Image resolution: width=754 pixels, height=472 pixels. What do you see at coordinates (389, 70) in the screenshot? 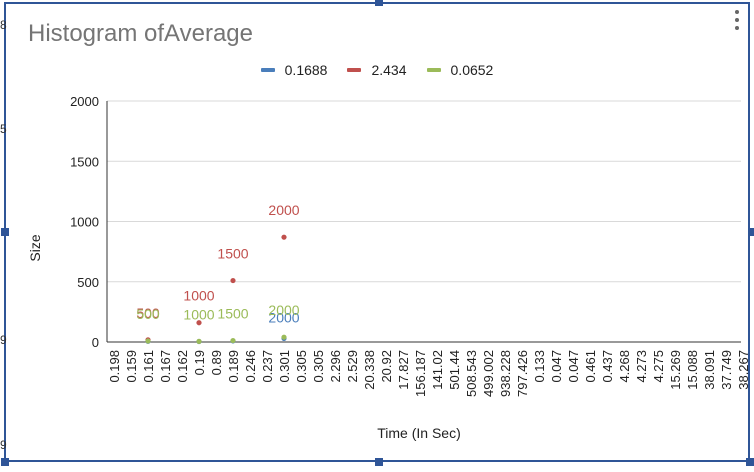
I see `legend-label: 2.434` at bounding box center [389, 70].